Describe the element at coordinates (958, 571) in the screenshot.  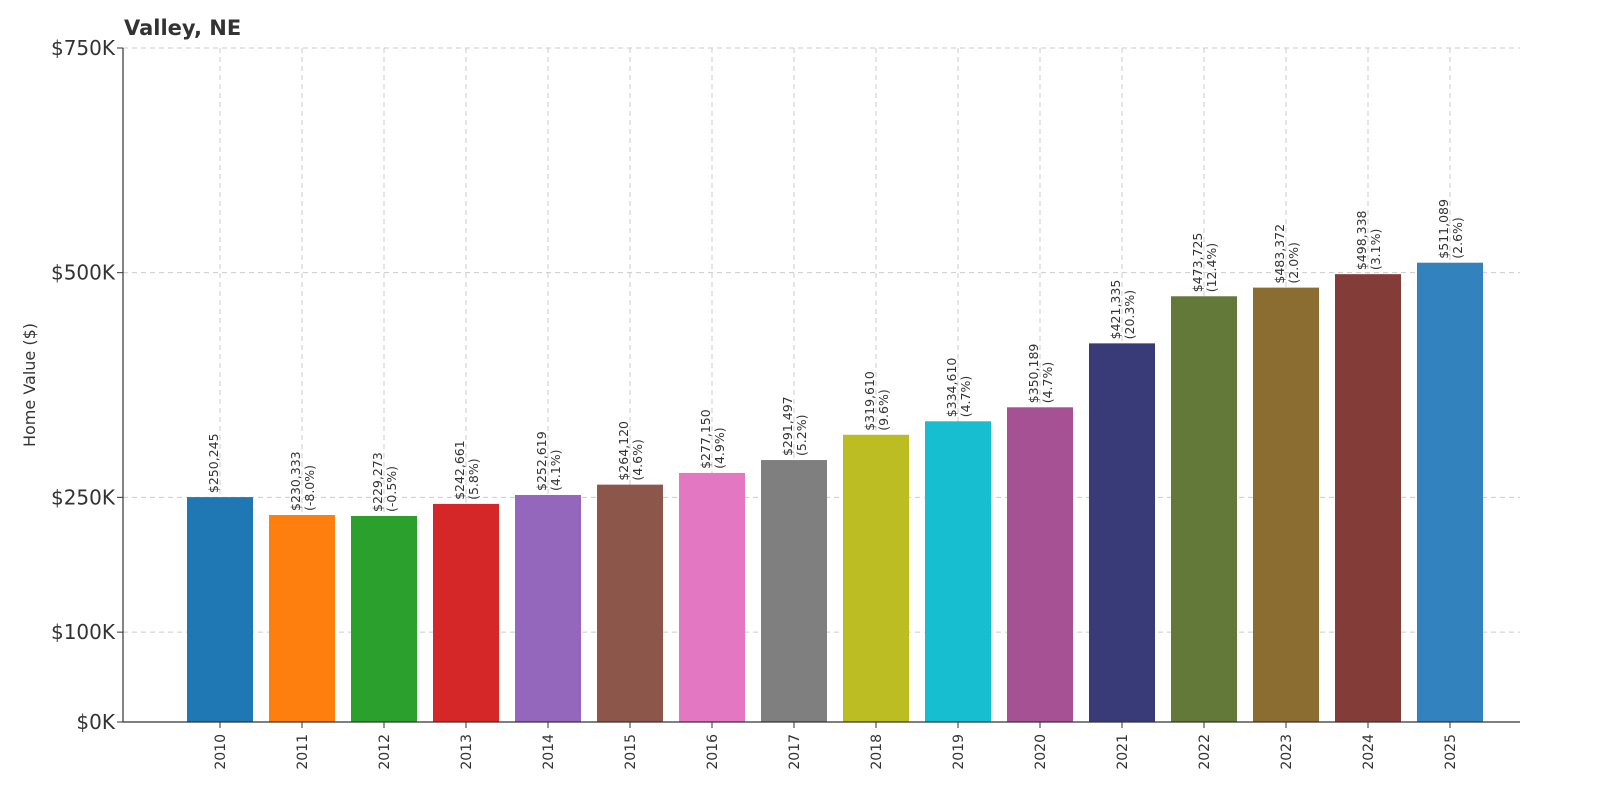
I see `bar-2019` at that location.